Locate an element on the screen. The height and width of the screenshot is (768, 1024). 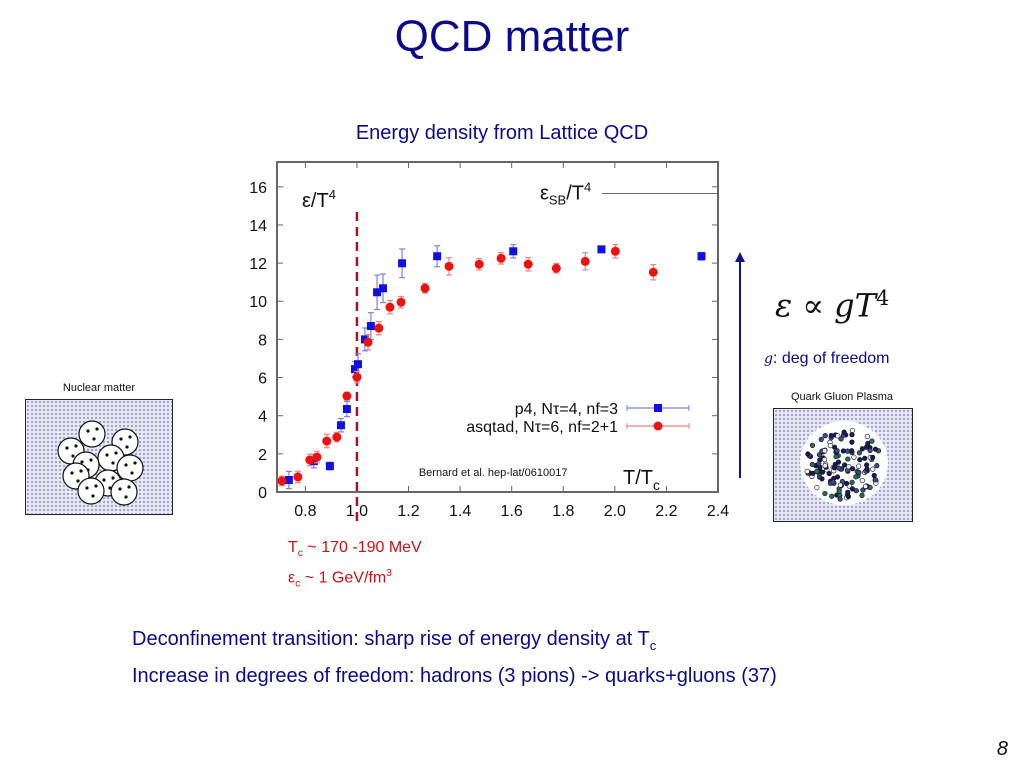
legend-label: asqtad, Nτ=6, nf=2+1 is located at coordinates (542, 427).